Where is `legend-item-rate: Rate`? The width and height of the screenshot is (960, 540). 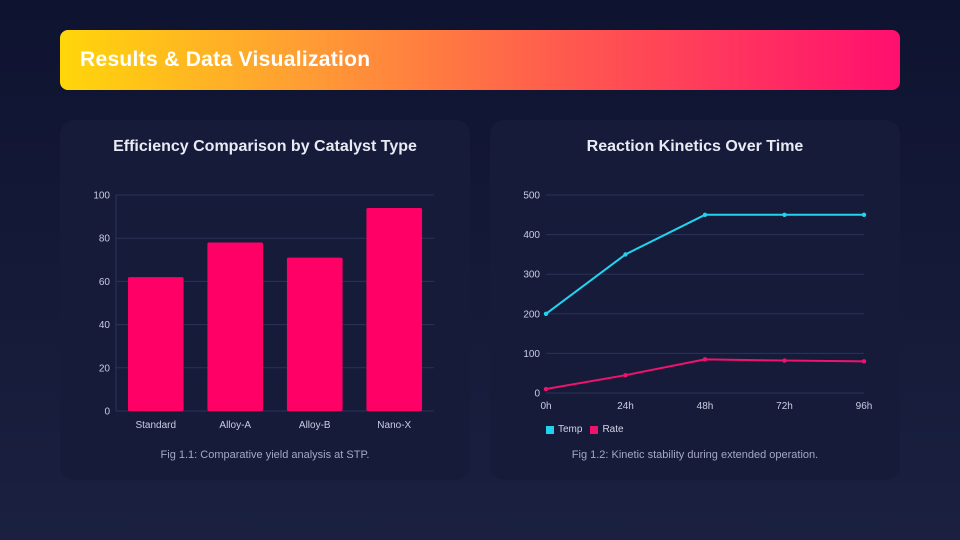
legend-item-rate: Rate is located at coordinates (607, 429).